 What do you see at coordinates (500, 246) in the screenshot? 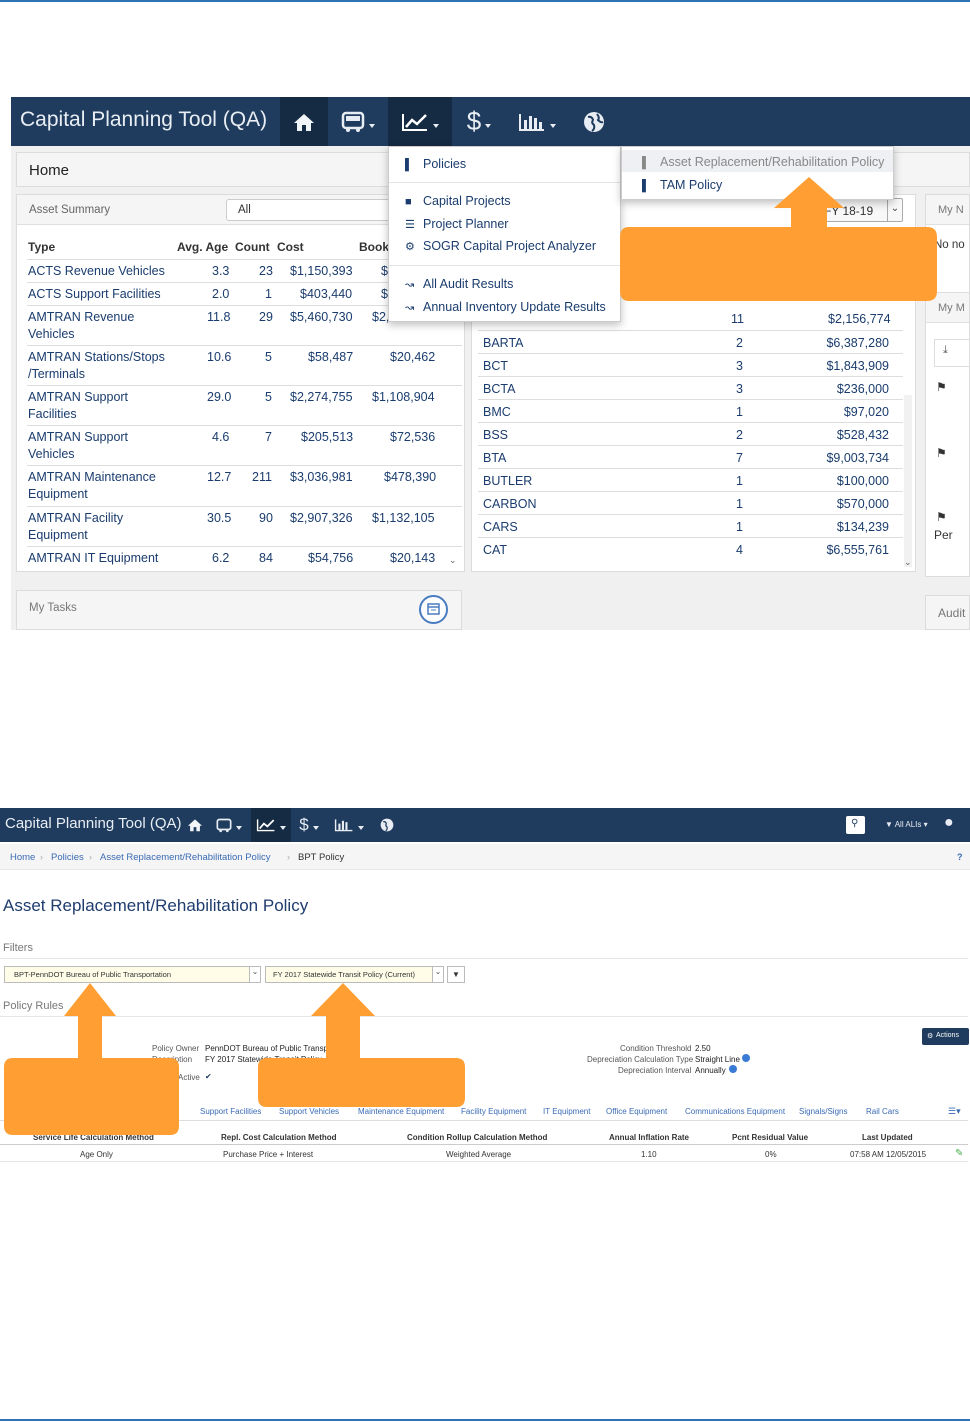
I see `menu-item-sogr: ⚙ SOGR Capital Project Analyzer` at bounding box center [500, 246].